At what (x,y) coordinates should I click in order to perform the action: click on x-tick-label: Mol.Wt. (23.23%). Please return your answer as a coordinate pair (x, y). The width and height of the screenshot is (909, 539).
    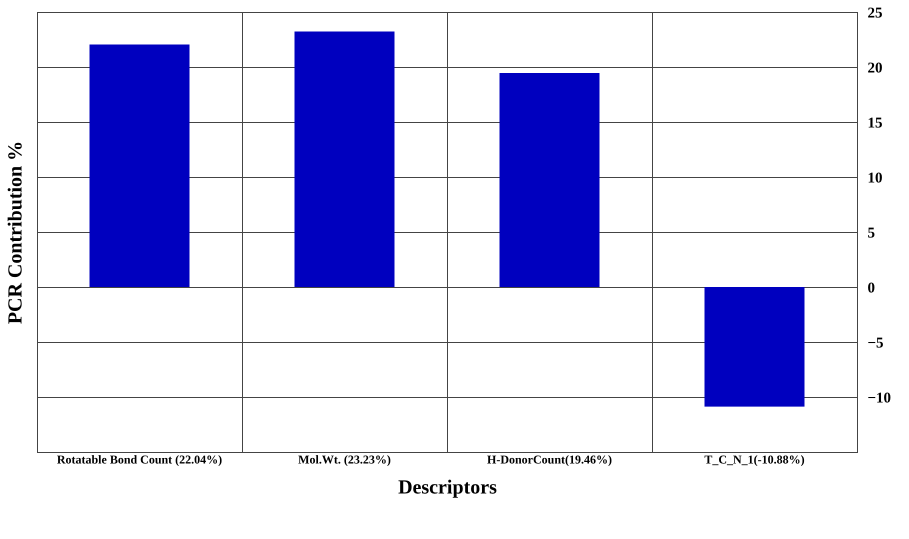
    Looking at the image, I should click on (344, 459).